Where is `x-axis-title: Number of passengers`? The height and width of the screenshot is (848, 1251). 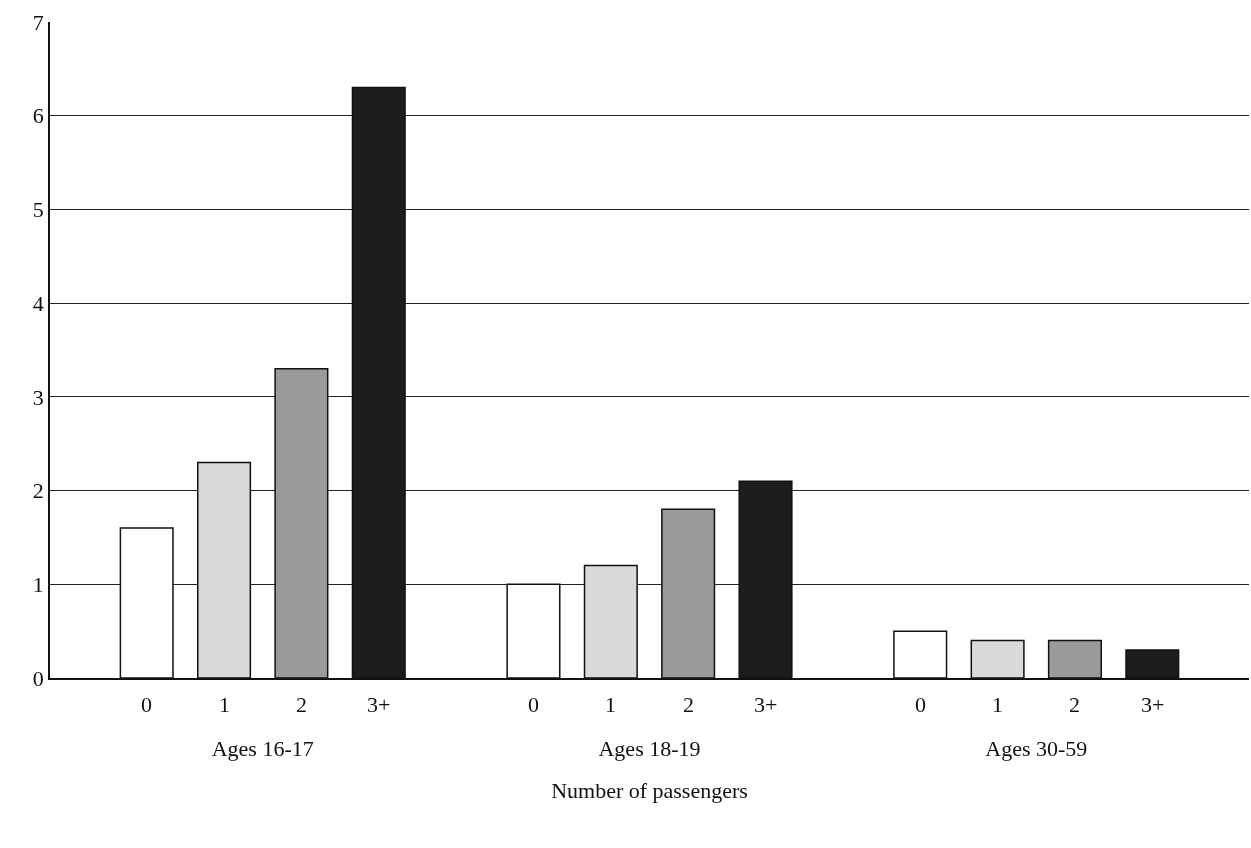 x-axis-title: Number of passengers is located at coordinates (649, 790).